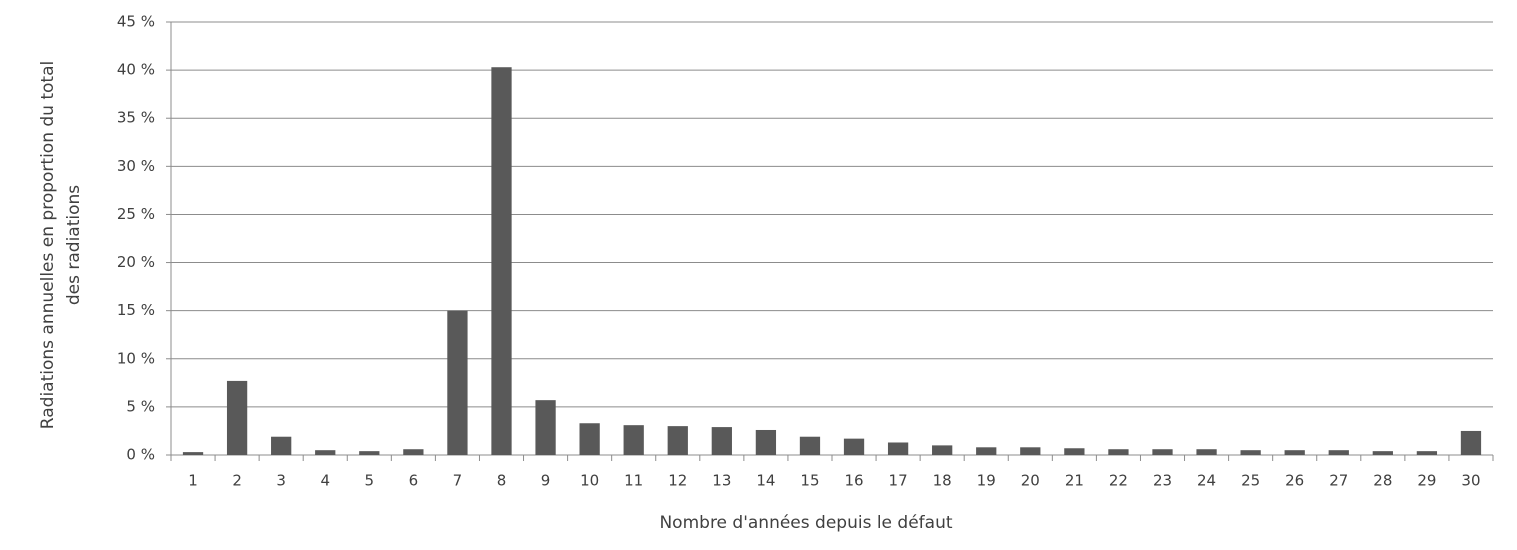  I want to click on x-tick-label: 1, so click(193, 481).